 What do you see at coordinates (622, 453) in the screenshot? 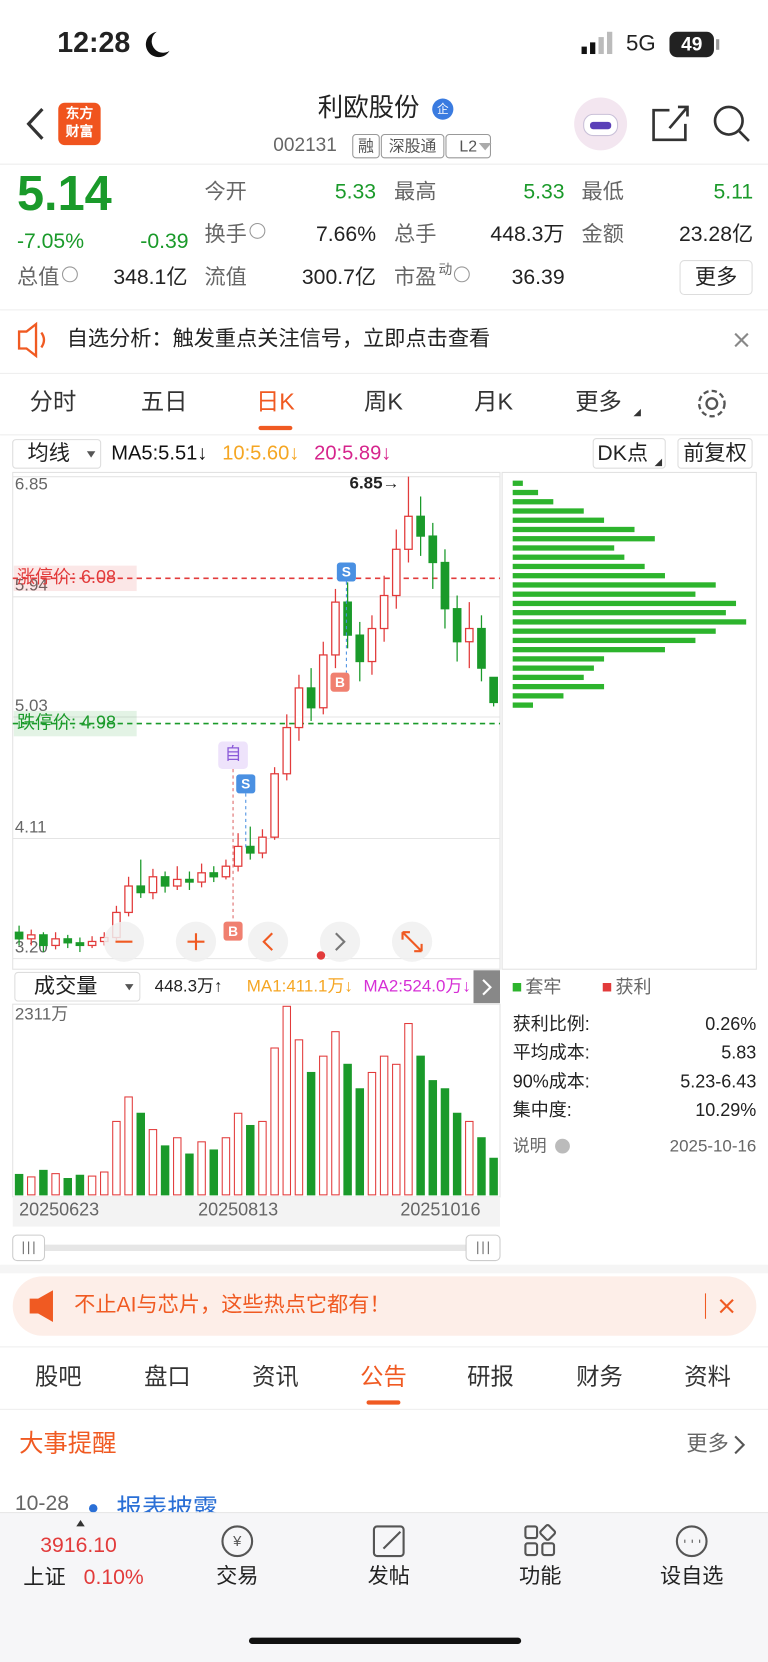
I see `dk-label: DK点` at bounding box center [622, 453].